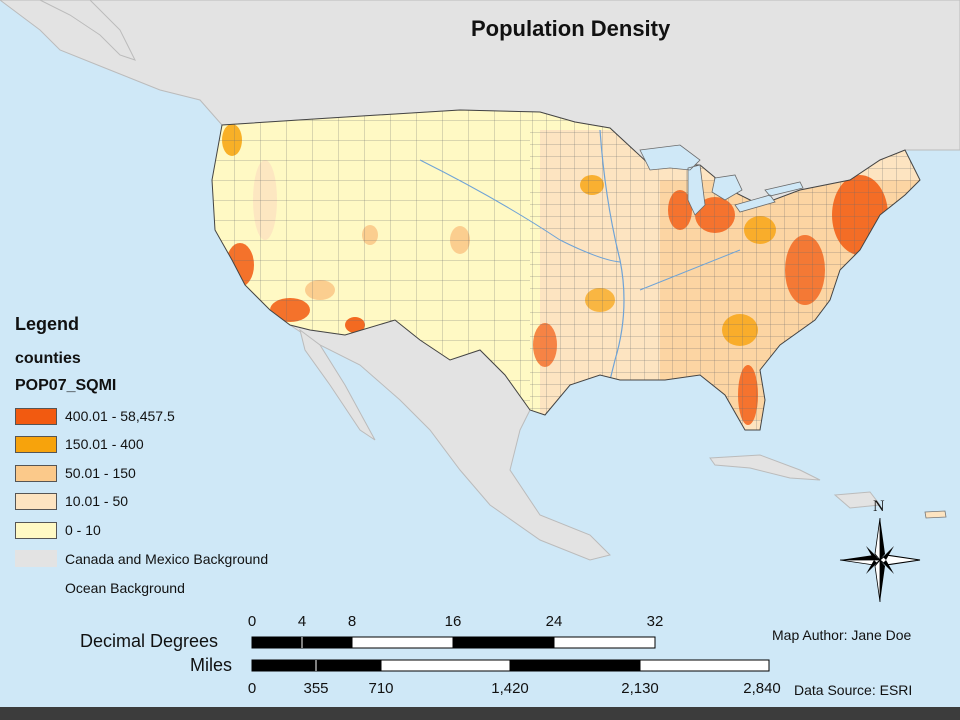  What do you see at coordinates (47, 324) in the screenshot?
I see `legend-title: Legend` at bounding box center [47, 324].